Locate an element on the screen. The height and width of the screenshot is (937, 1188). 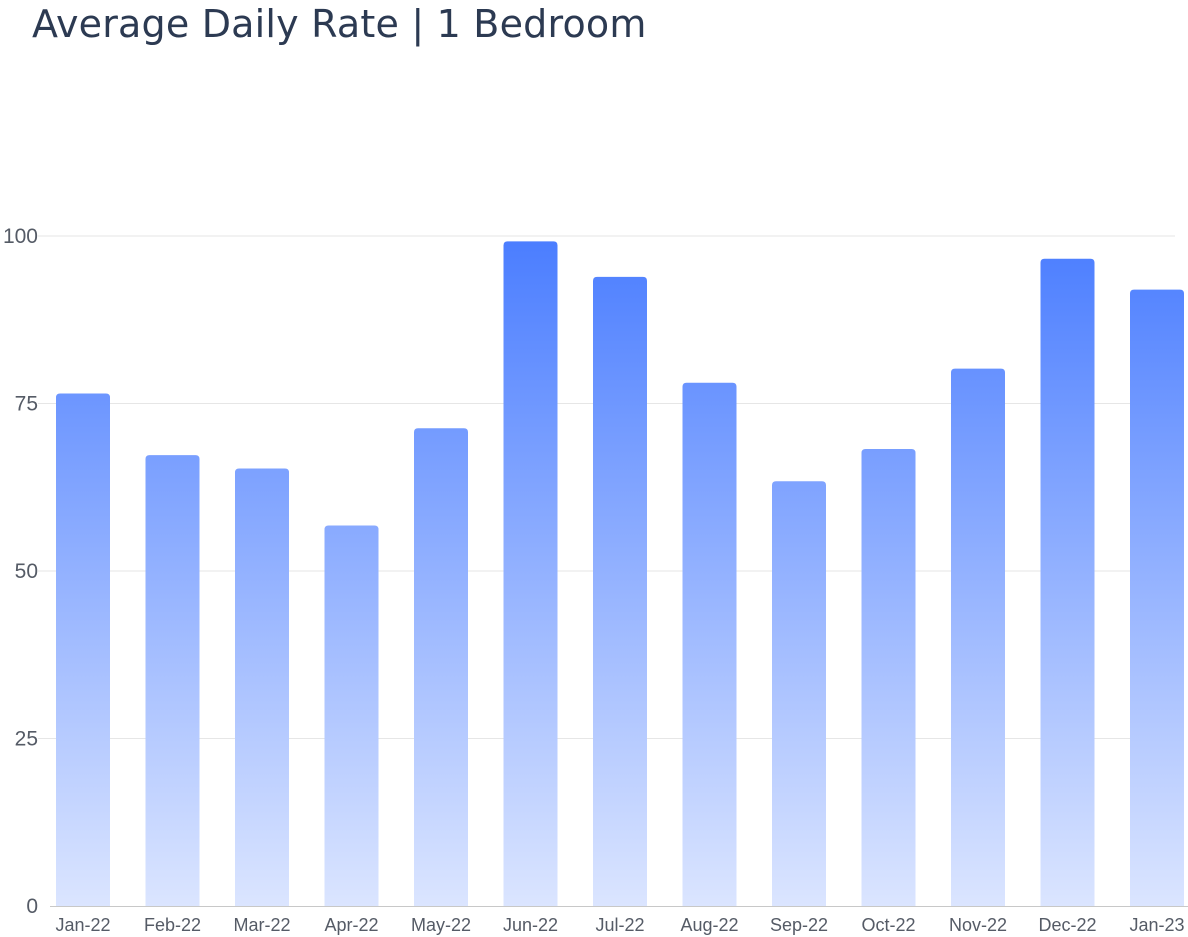
x-tick-label: Apr-22 is located at coordinates (351, 925).